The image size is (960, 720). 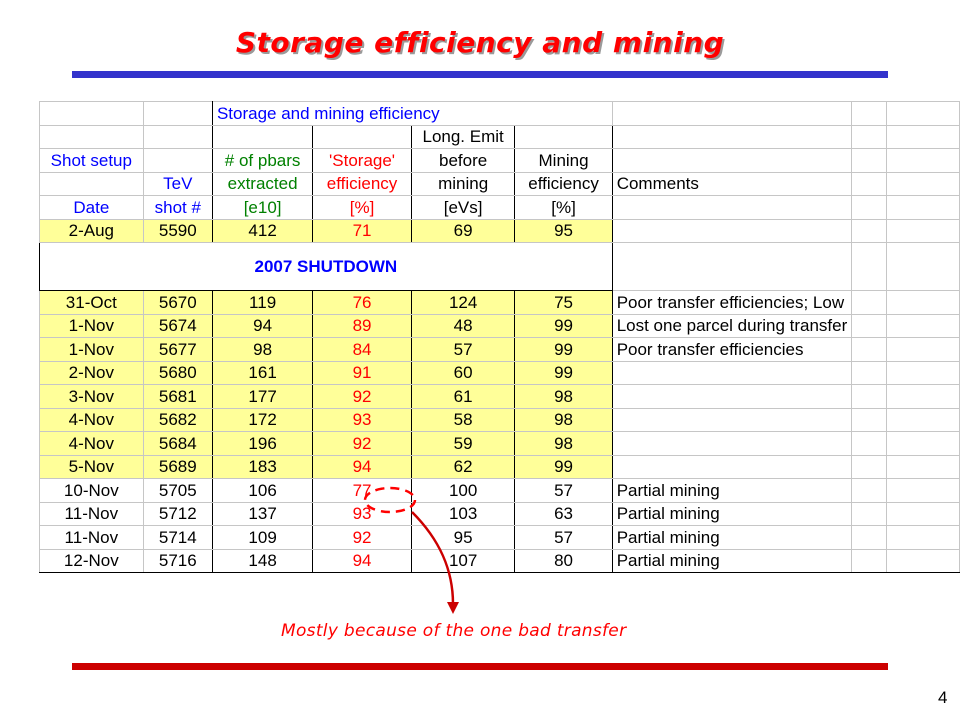 What do you see at coordinates (262, 396) in the screenshot?
I see `pbars-cell: 177` at bounding box center [262, 396].